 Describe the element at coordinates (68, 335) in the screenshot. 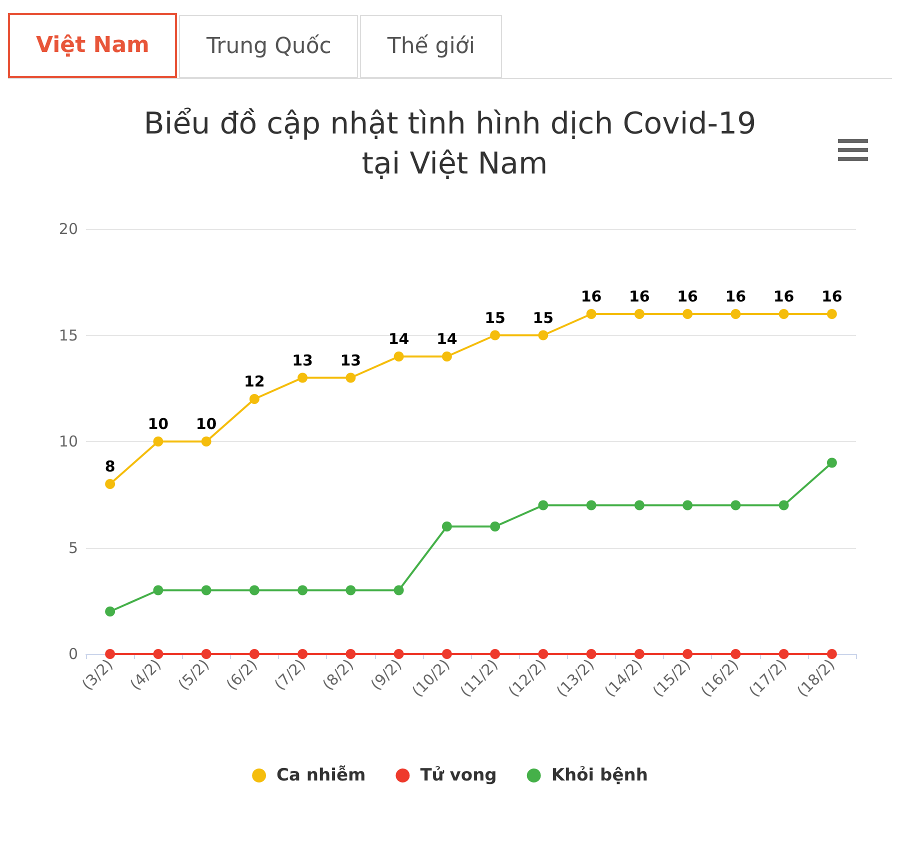

I see `y-tick-label: 15` at that location.